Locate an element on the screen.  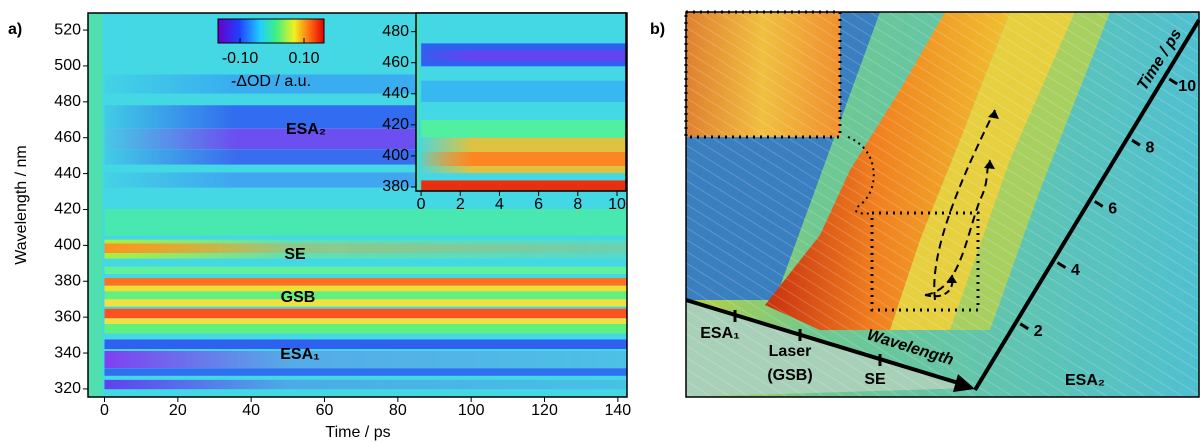
y-tick-label: 340 is located at coordinates (67, 352).